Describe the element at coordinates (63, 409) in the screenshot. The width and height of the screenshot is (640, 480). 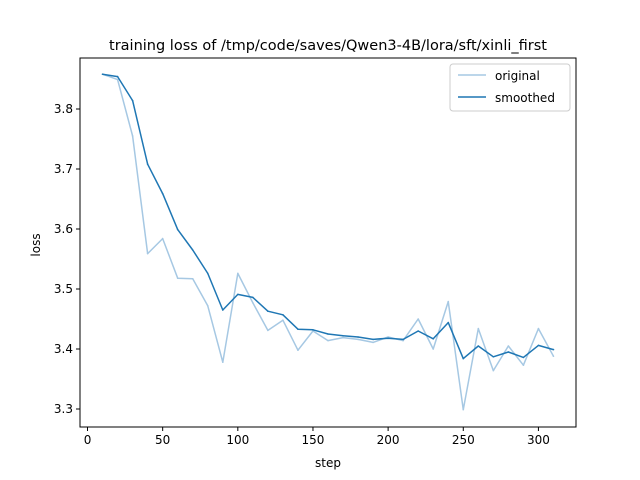
I see `y-tick-label: 3.3` at that location.